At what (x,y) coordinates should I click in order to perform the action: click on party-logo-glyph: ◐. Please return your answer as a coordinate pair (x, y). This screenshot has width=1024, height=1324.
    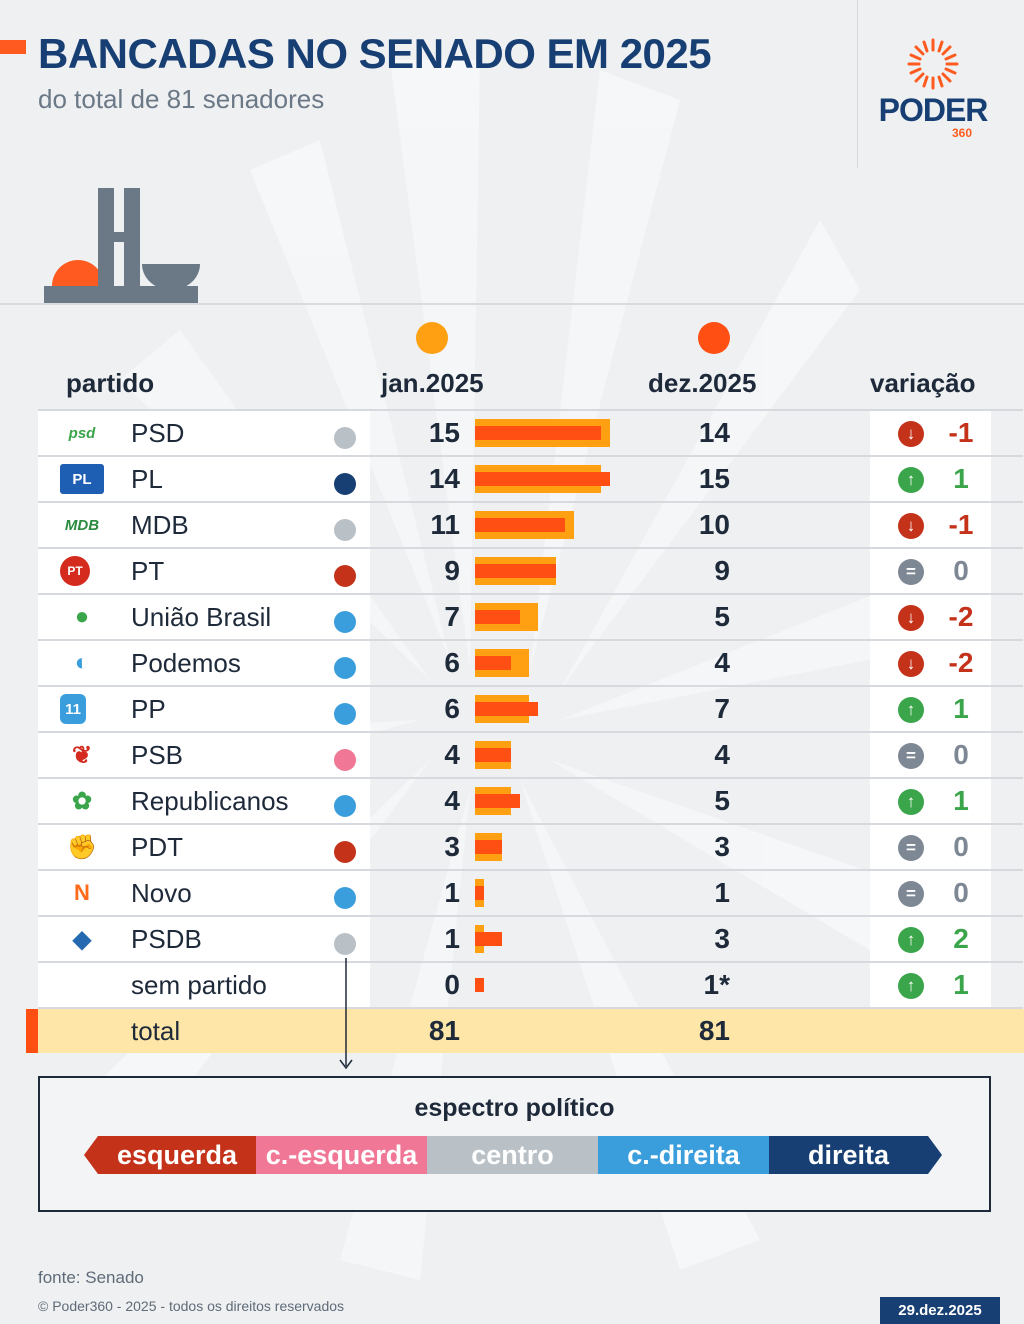
    Looking at the image, I should click on (82, 662).